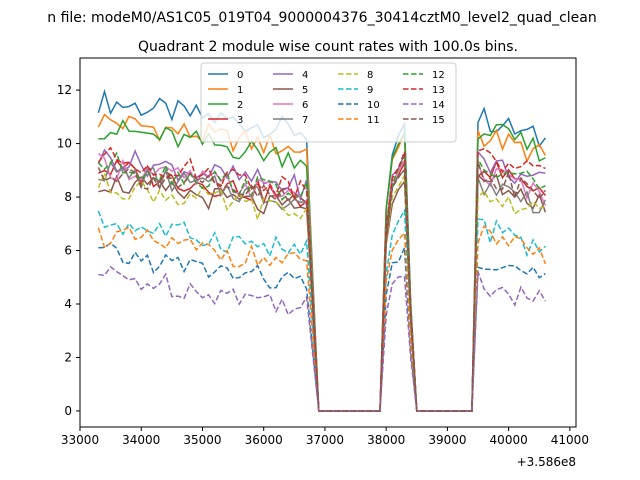 The height and width of the screenshot is (480, 640). Describe the element at coordinates (328, 102) in the screenshot. I see `legend-box` at that location.